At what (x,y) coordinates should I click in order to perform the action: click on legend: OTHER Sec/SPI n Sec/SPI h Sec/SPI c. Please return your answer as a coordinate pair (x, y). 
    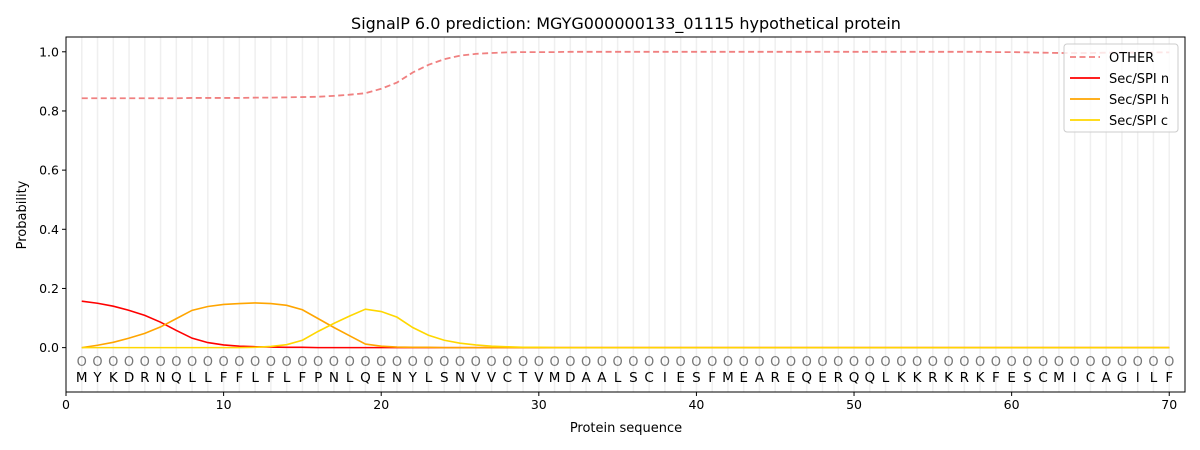
    Looking at the image, I should click on (1121, 88).